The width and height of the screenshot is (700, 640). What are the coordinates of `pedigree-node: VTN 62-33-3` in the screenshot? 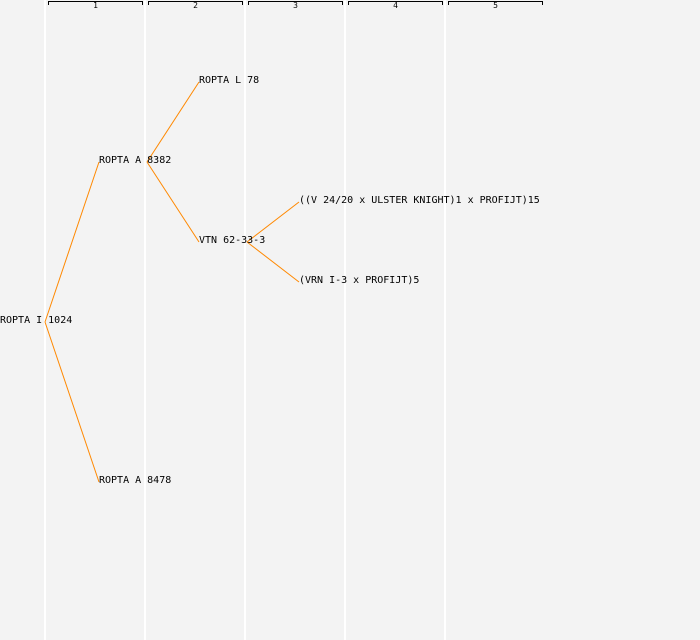 It's located at (232, 240).